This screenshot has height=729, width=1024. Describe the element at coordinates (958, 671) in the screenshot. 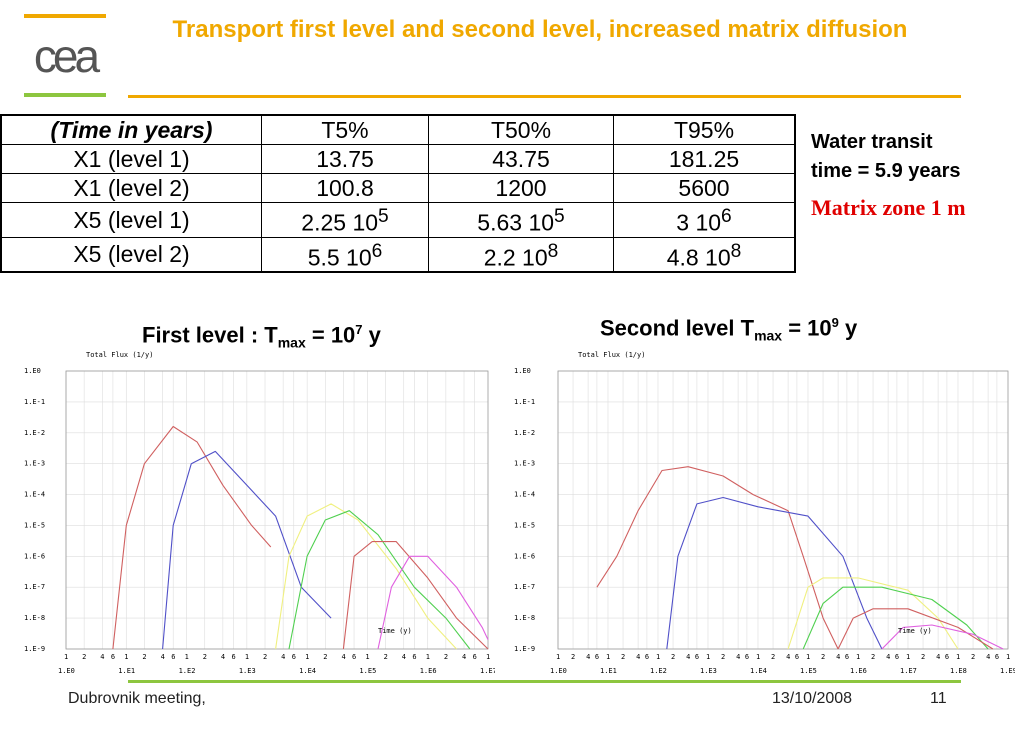

I see `x-tick-label: 1.E8` at that location.